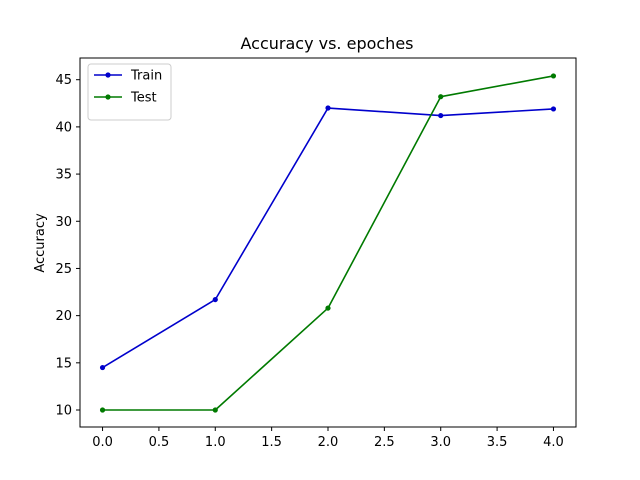 The image size is (640, 480). What do you see at coordinates (384, 442) in the screenshot?
I see `x-tick-label: 2.5` at bounding box center [384, 442].